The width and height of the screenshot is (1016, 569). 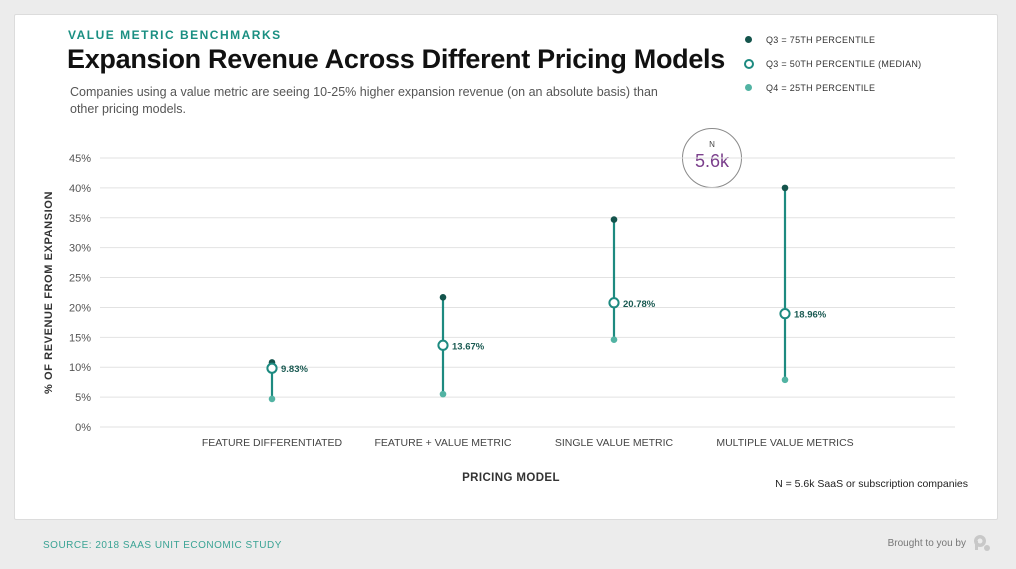 I want to click on y-tick-label: 5%, so click(x=83, y=398).